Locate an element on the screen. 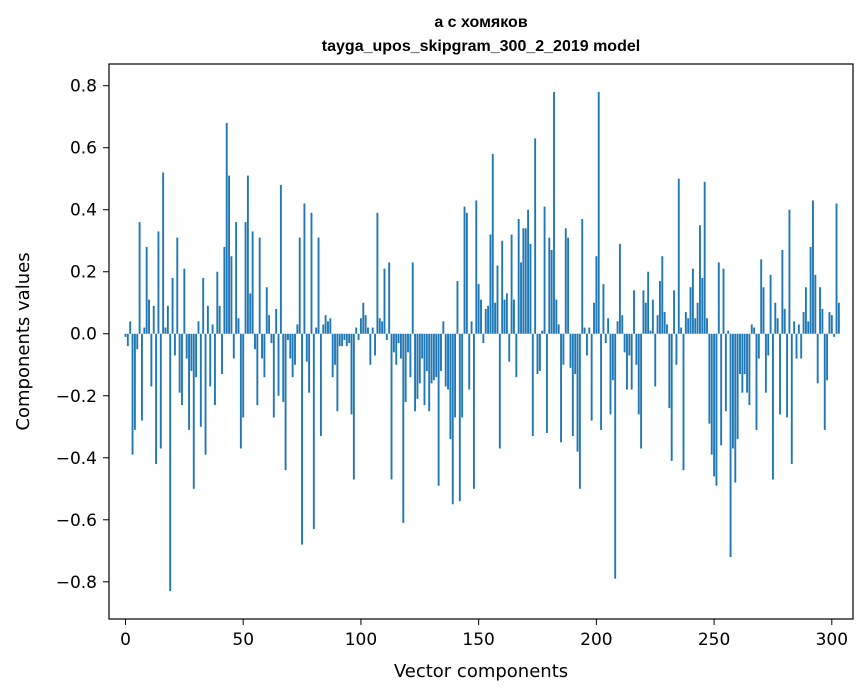  chart-title-line1: а с хомяков is located at coordinates (480, 22).